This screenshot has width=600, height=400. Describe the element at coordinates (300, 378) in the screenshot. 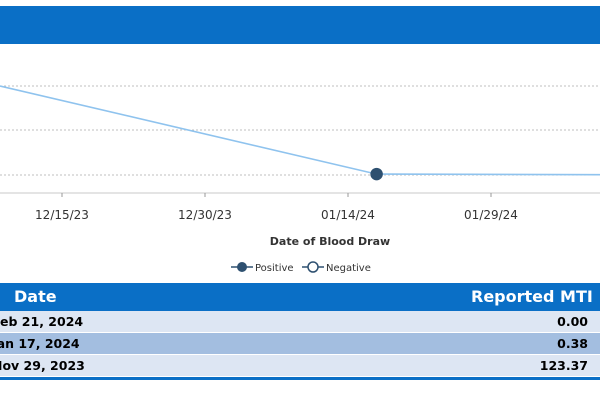

I see `table-bottom-border` at that location.